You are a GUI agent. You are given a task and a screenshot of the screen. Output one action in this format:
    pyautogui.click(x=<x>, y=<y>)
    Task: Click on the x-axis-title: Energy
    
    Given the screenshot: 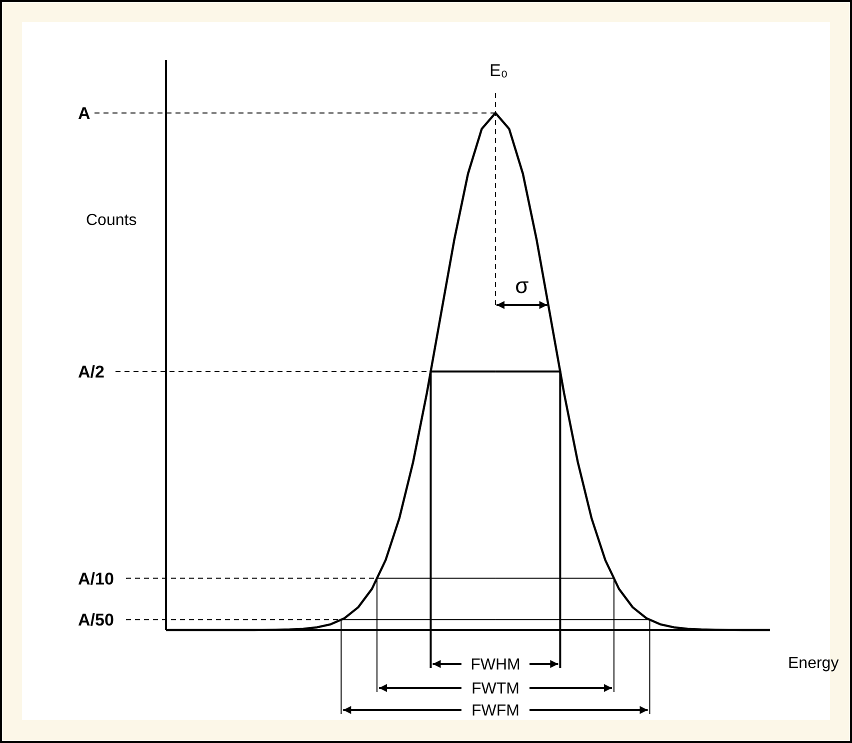 What is the action you would take?
    pyautogui.click(x=813, y=663)
    